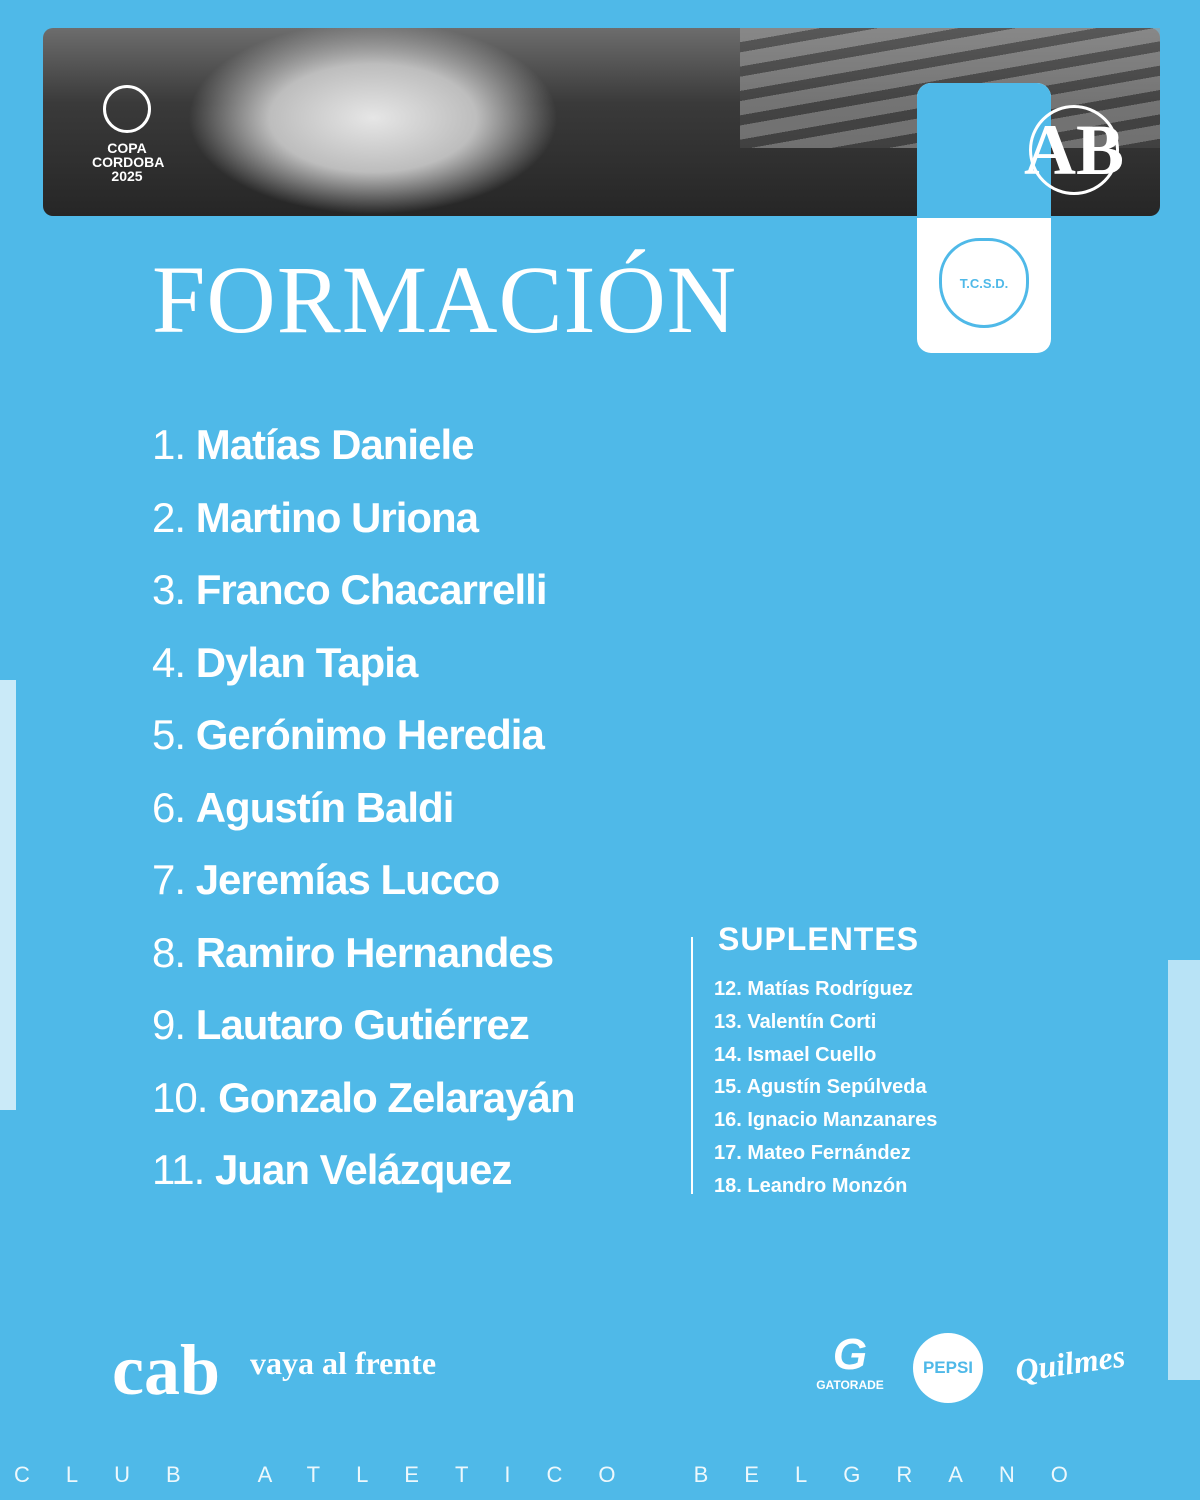 This screenshot has height=1500, width=1200. Describe the element at coordinates (8, 895) in the screenshot. I see `grunge-left` at that location.